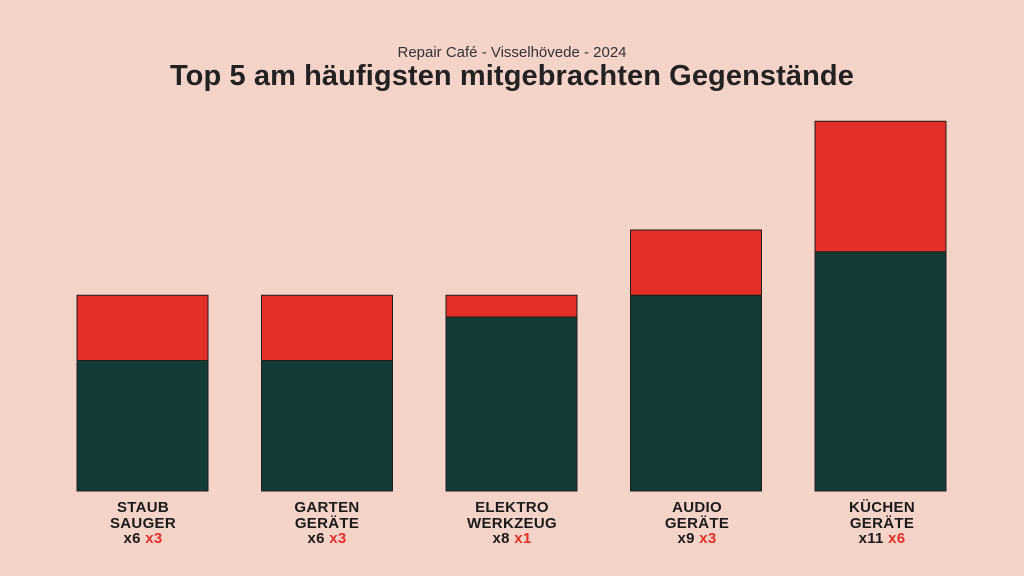  What do you see at coordinates (871, 538) in the screenshot?
I see `count-a-label: x11` at bounding box center [871, 538].